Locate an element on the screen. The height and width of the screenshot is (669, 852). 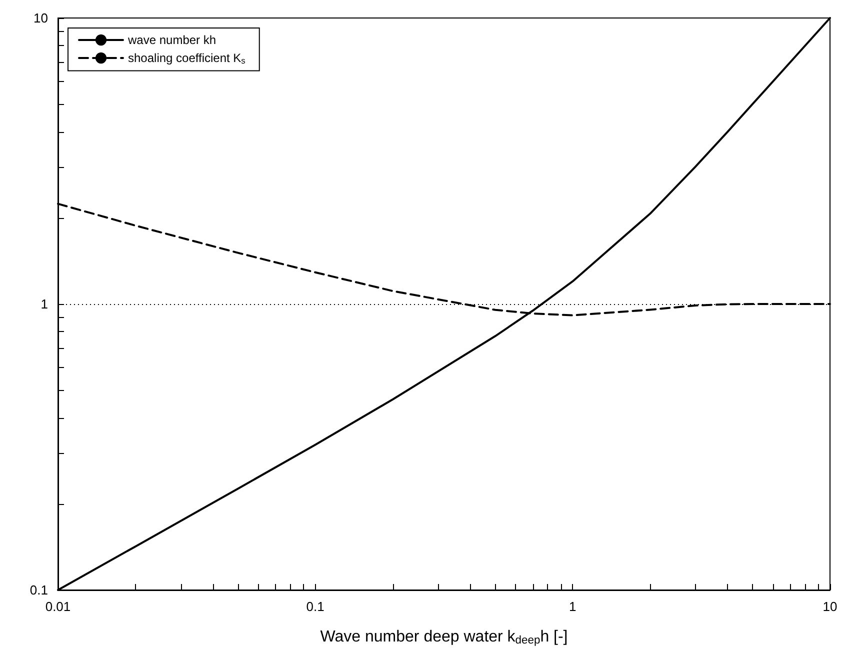
x-tick-label: 10 is located at coordinates (830, 606).